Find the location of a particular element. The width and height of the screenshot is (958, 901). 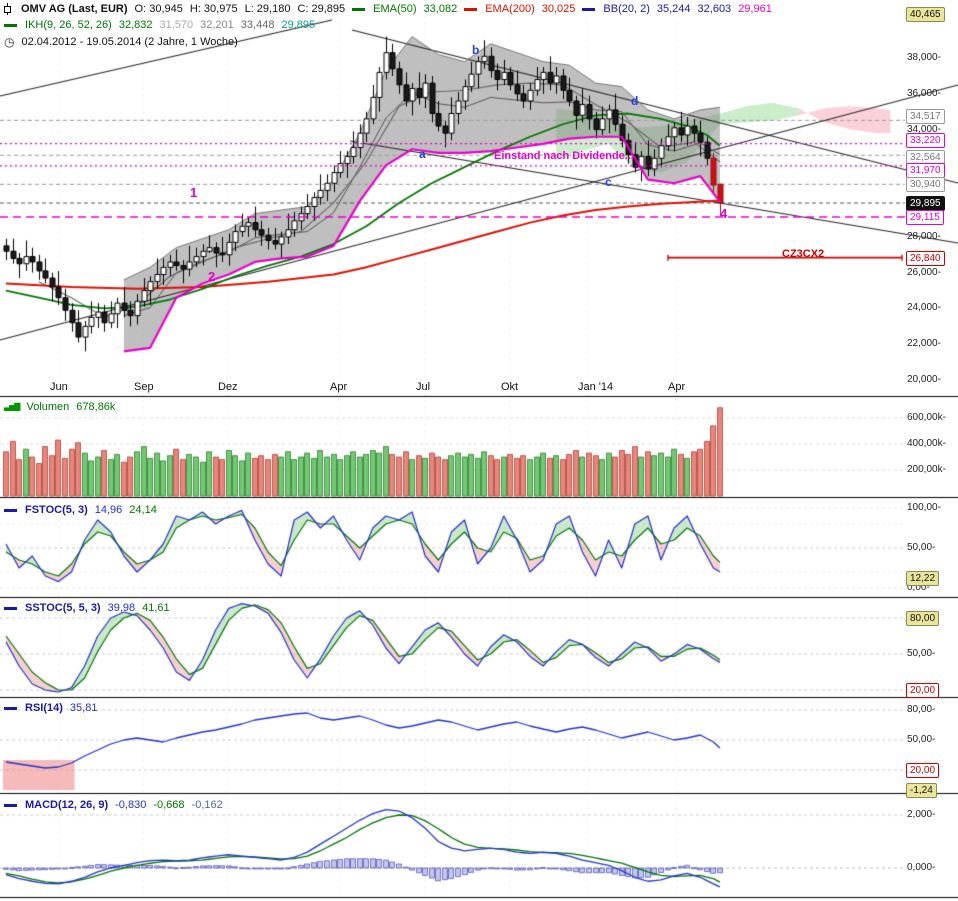

sstoc-legend: SSTOC(5, 5, 3) 39,98 41,61 is located at coordinates (87, 608).